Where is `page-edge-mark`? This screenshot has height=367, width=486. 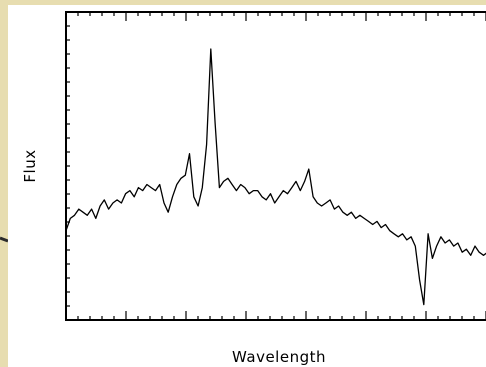 page-edge-mark is located at coordinates (4, 239).